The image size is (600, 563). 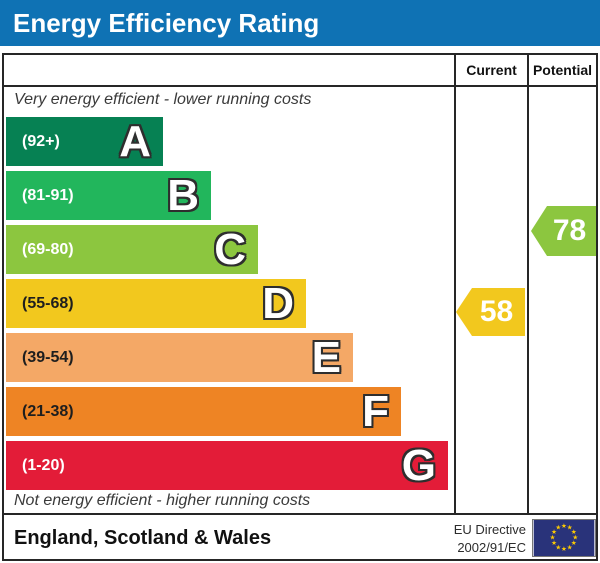 I want to click on band-d-range: (55-68), so click(x=48, y=303).